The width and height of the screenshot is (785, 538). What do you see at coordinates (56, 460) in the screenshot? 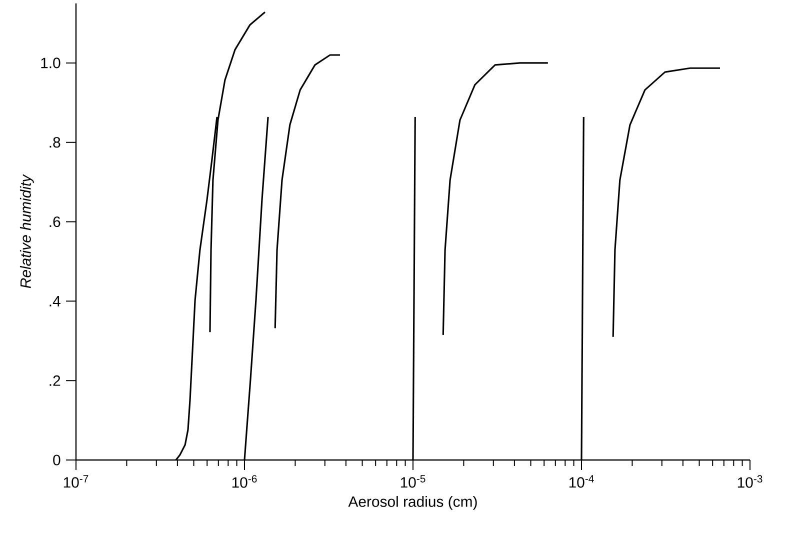
I see `y-tick-label: 0` at bounding box center [56, 460].